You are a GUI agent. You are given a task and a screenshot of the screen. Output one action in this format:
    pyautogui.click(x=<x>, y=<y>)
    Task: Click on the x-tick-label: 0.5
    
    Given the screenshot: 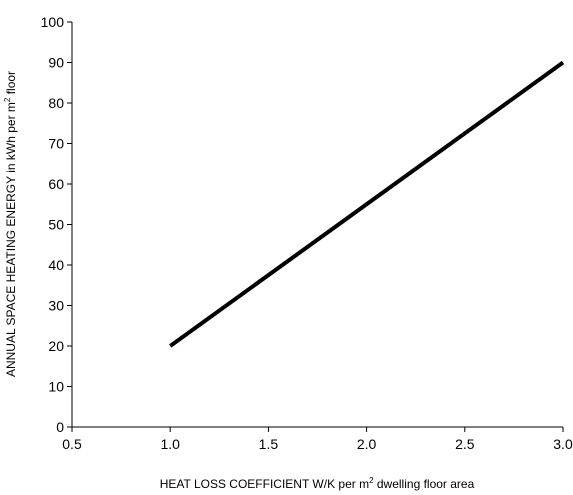 What is the action you would take?
    pyautogui.click(x=72, y=444)
    